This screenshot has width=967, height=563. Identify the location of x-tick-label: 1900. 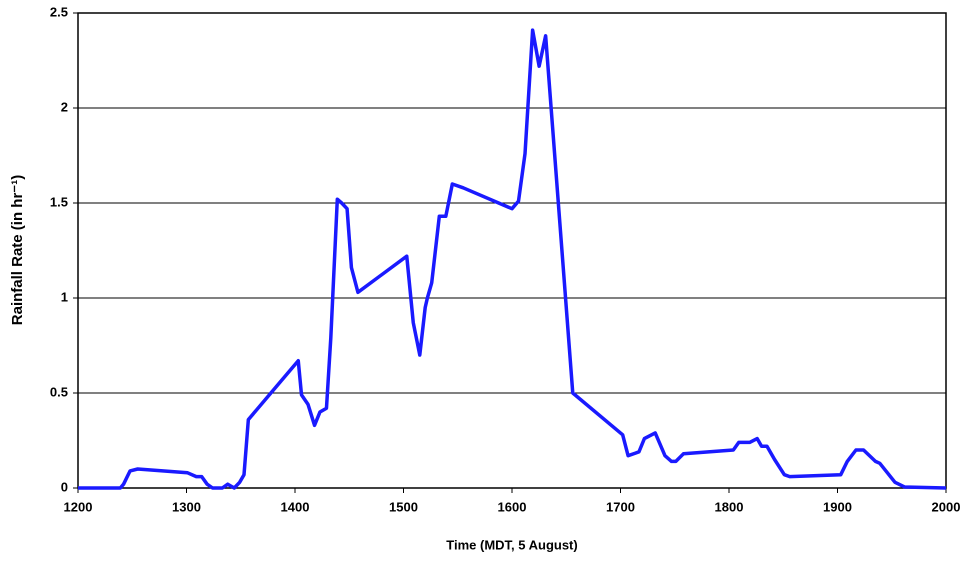
(837, 506).